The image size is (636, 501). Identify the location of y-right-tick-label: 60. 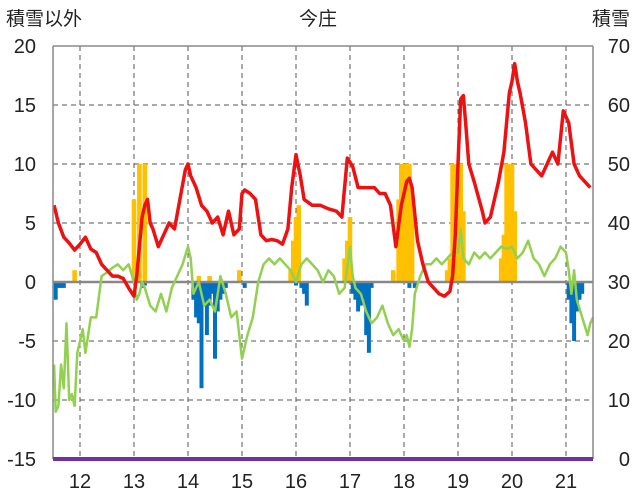
(619, 106).